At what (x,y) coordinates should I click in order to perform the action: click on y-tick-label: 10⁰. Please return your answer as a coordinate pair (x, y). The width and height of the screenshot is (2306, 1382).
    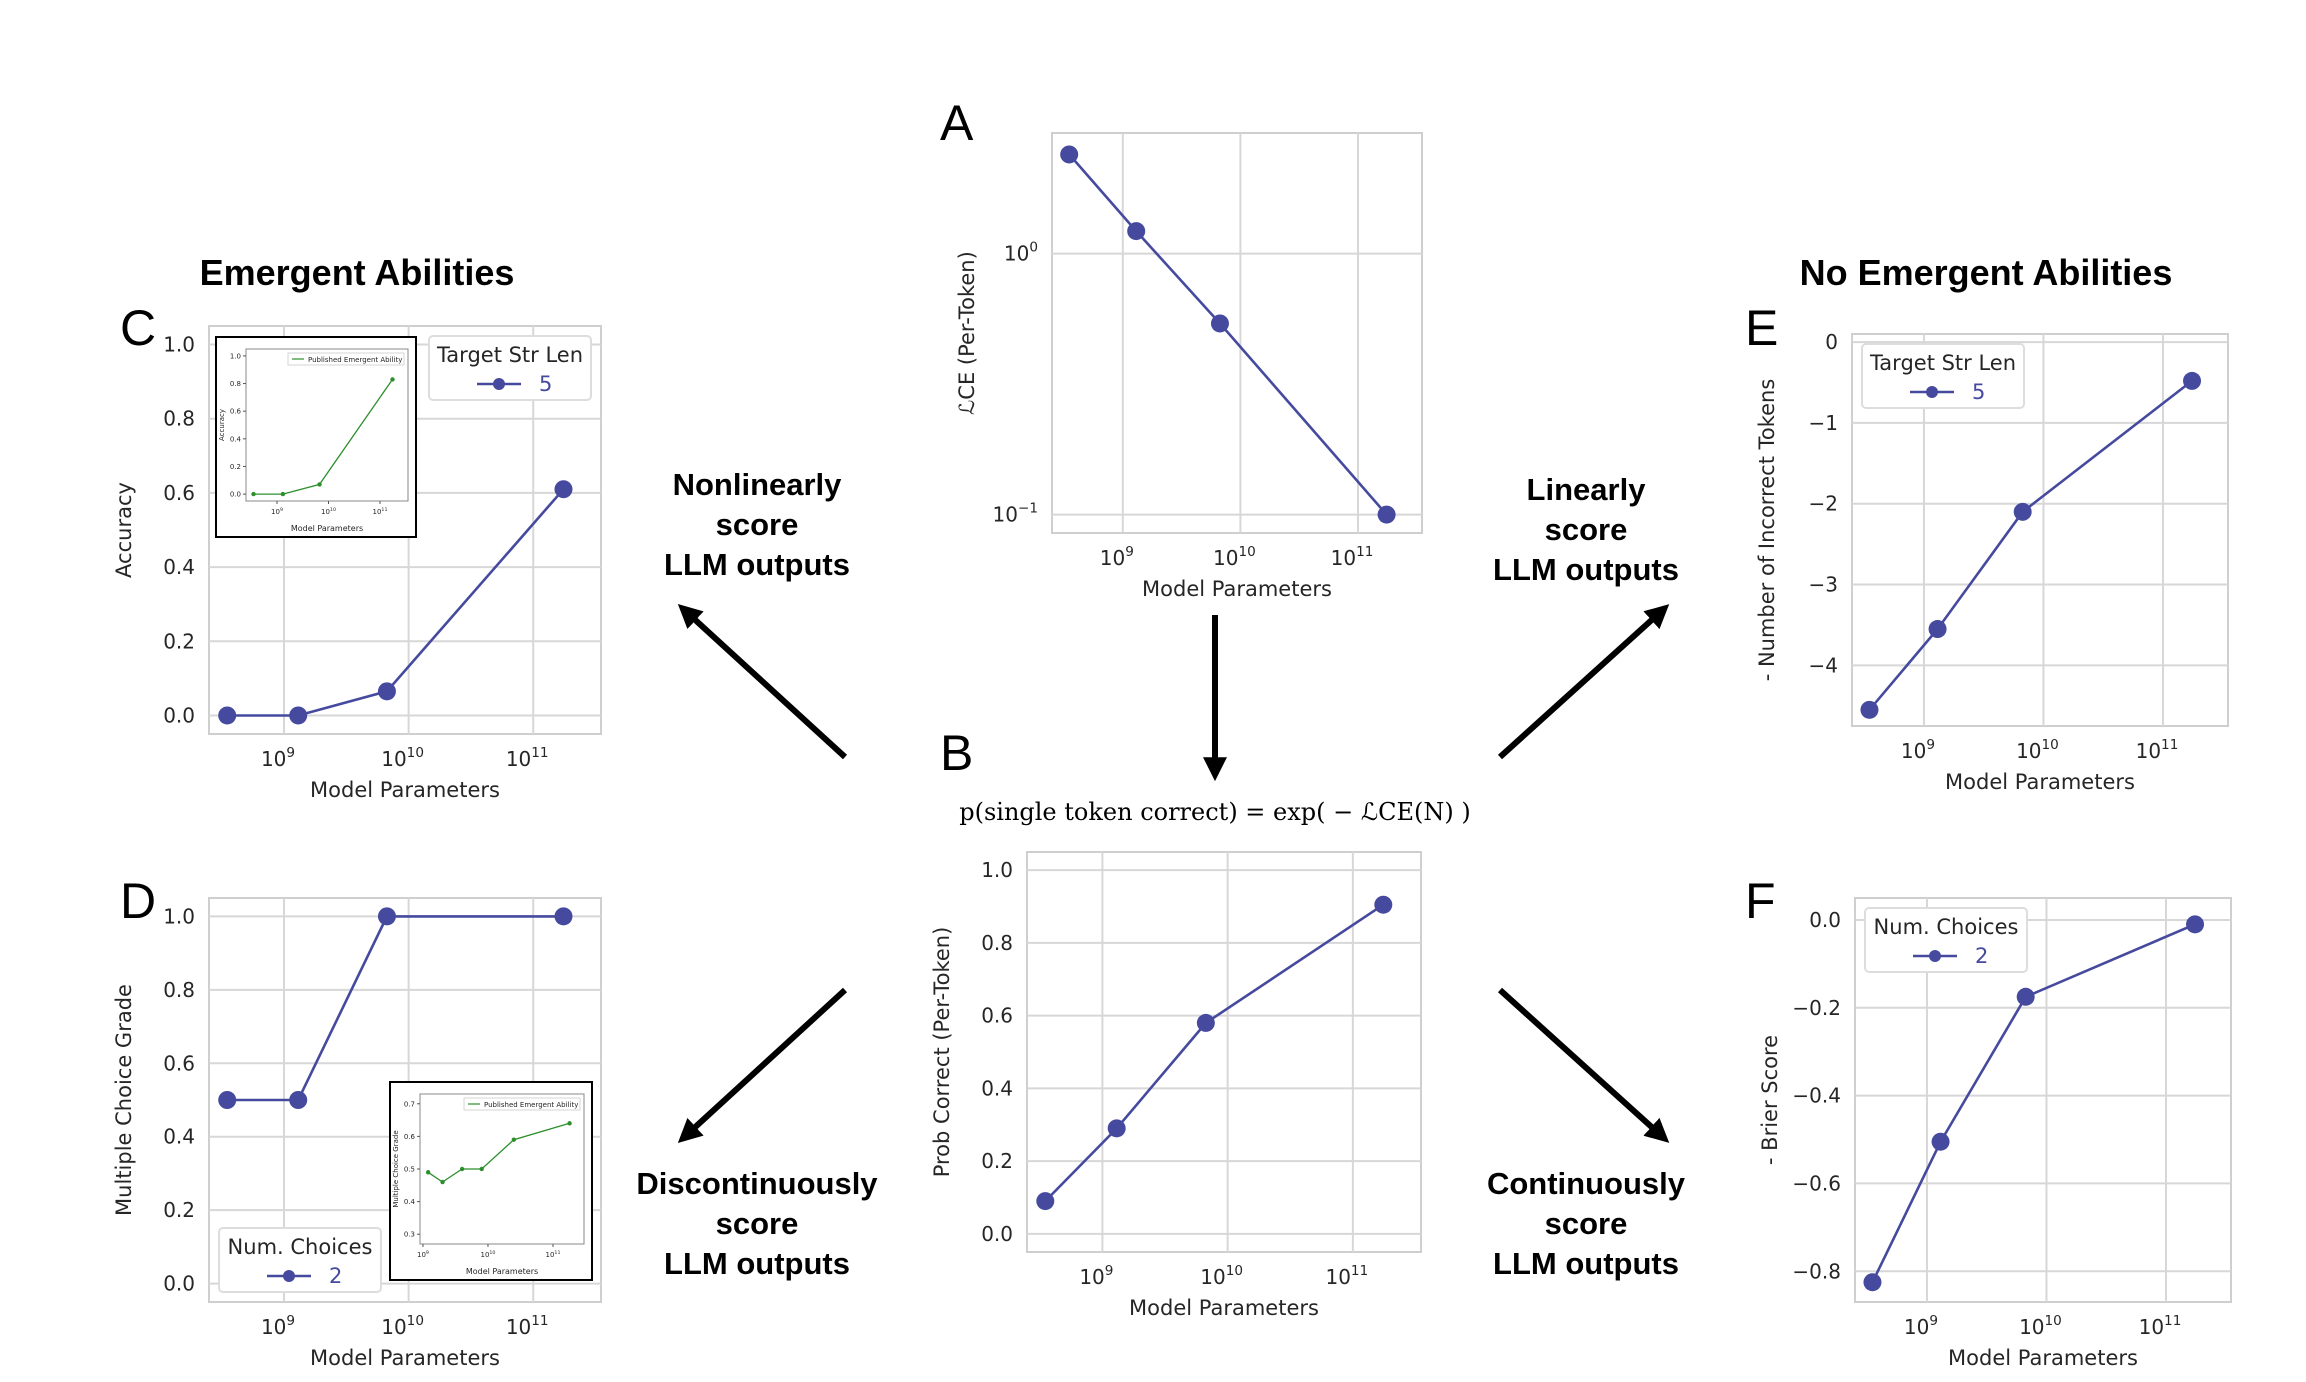
    Looking at the image, I should click on (1021, 253).